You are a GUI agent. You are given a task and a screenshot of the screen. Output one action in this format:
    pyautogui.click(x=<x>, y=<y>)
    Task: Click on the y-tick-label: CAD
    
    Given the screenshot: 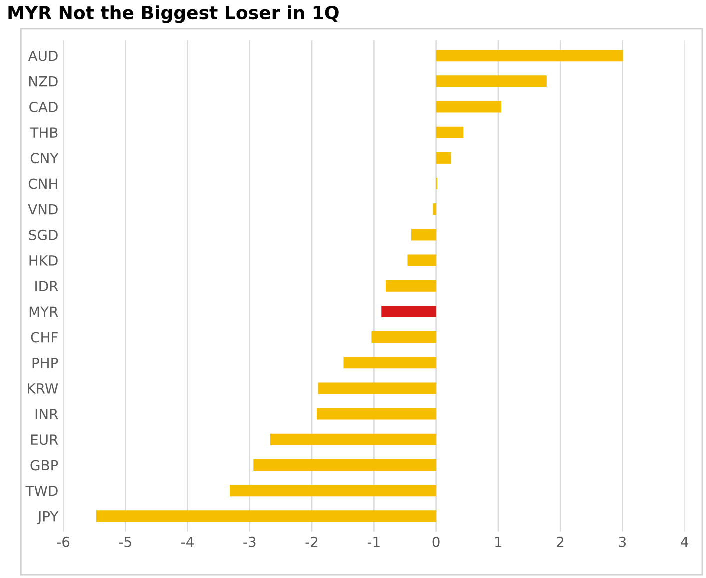 What is the action you would take?
    pyautogui.click(x=44, y=107)
    